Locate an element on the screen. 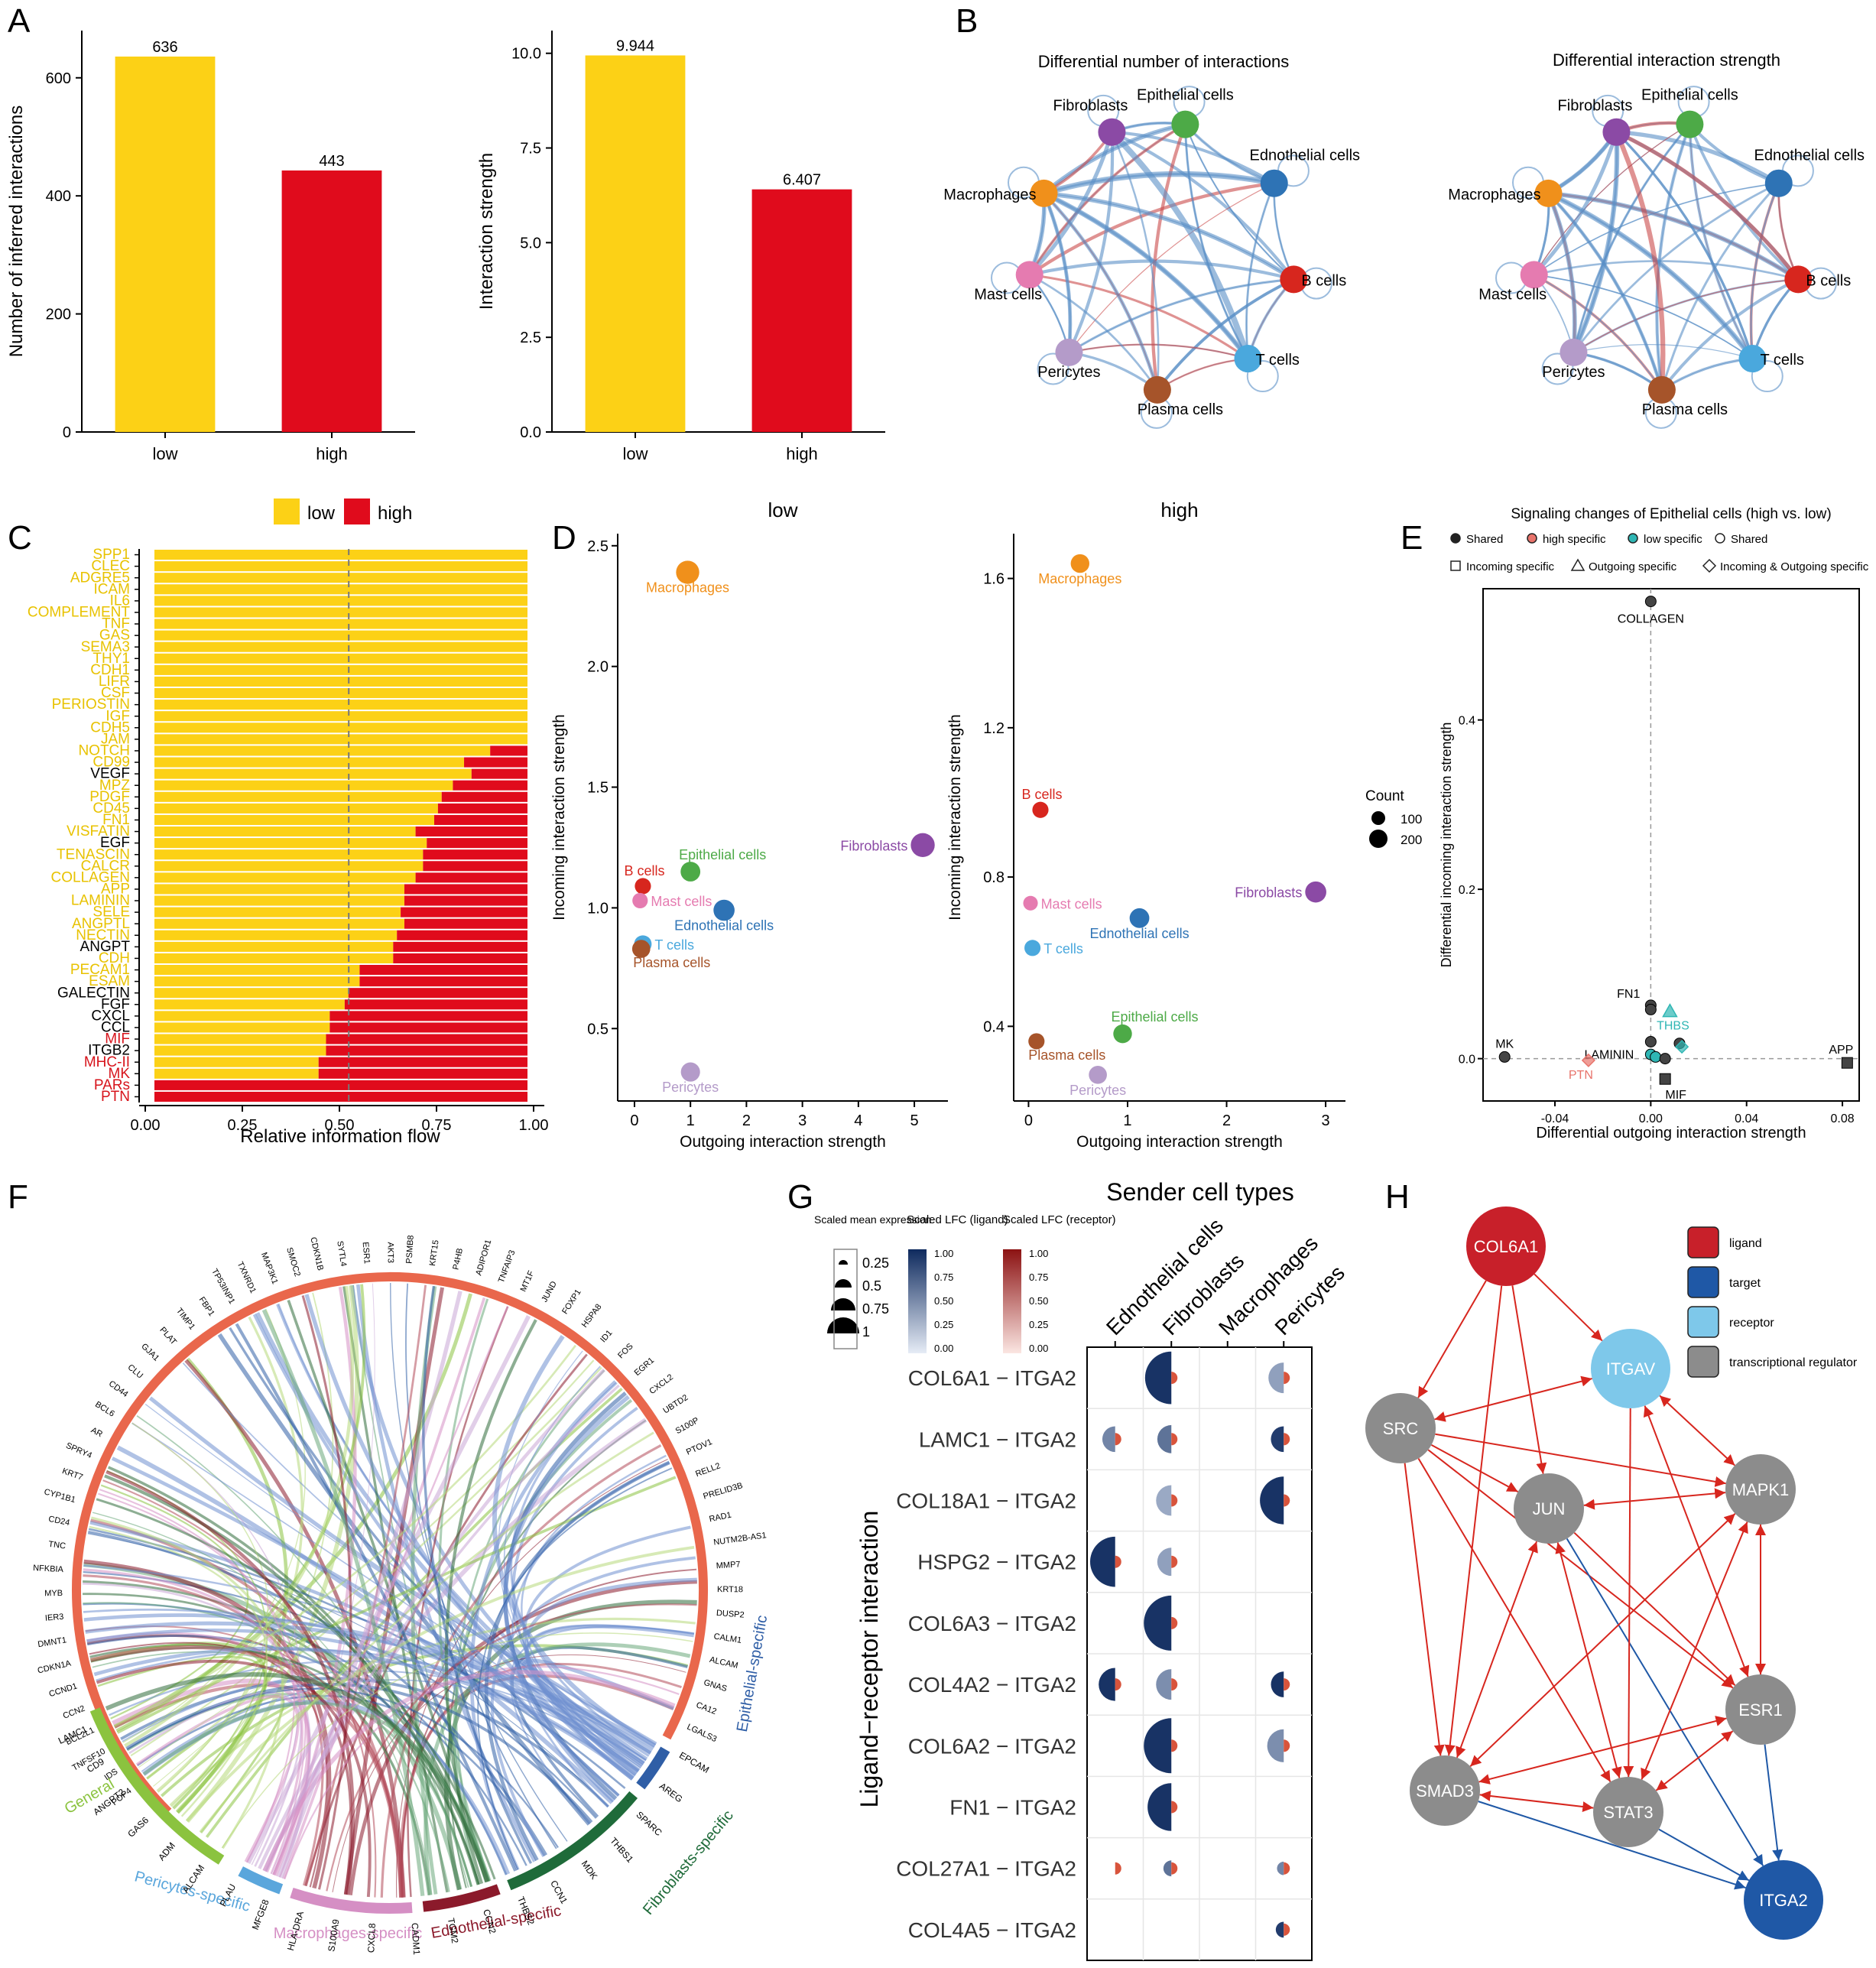 This screenshot has width=1876, height=1968. bar-high-ptn is located at coordinates (340, 1096).